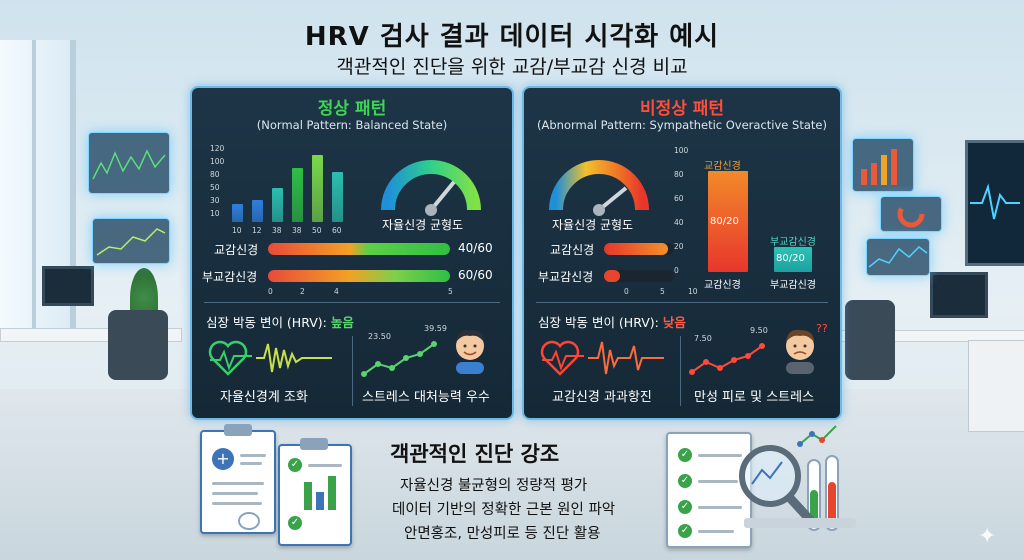  What do you see at coordinates (423, 225) in the screenshot?
I see `normal-gauge-label: 자율신경 균형도` at bounding box center [423, 225].